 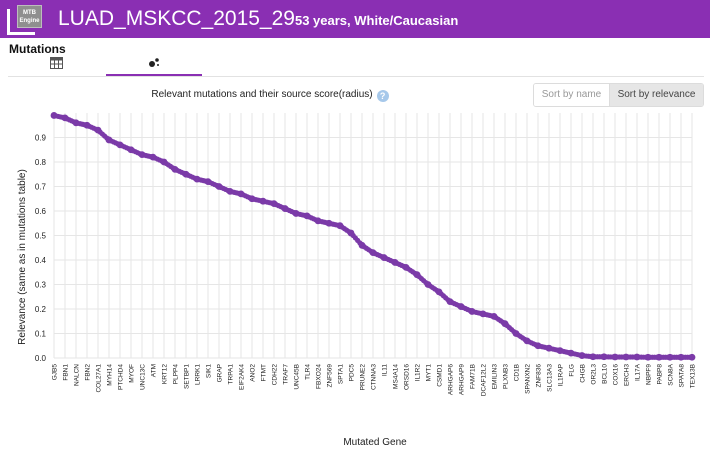 I want to click on x-tick-label: SPATA8, so click(x=682, y=376).